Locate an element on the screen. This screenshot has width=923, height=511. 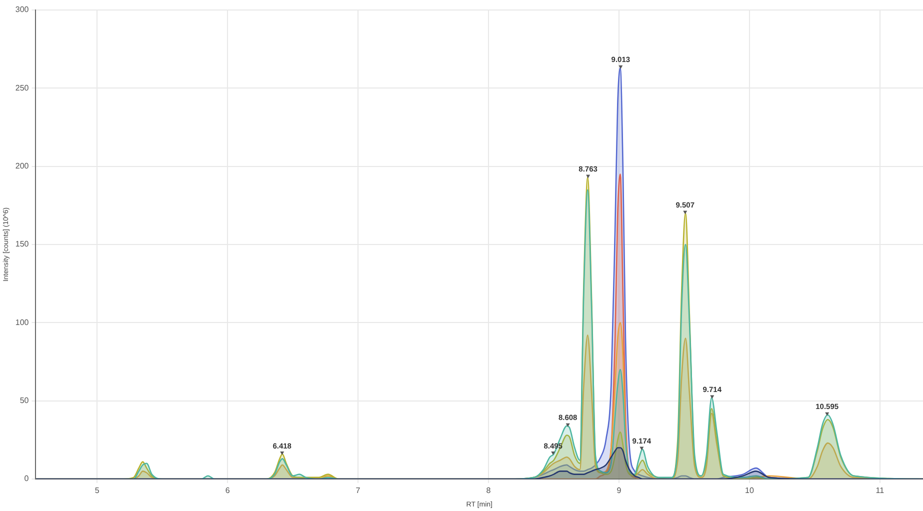
x-tick-label: 5 is located at coordinates (97, 491).